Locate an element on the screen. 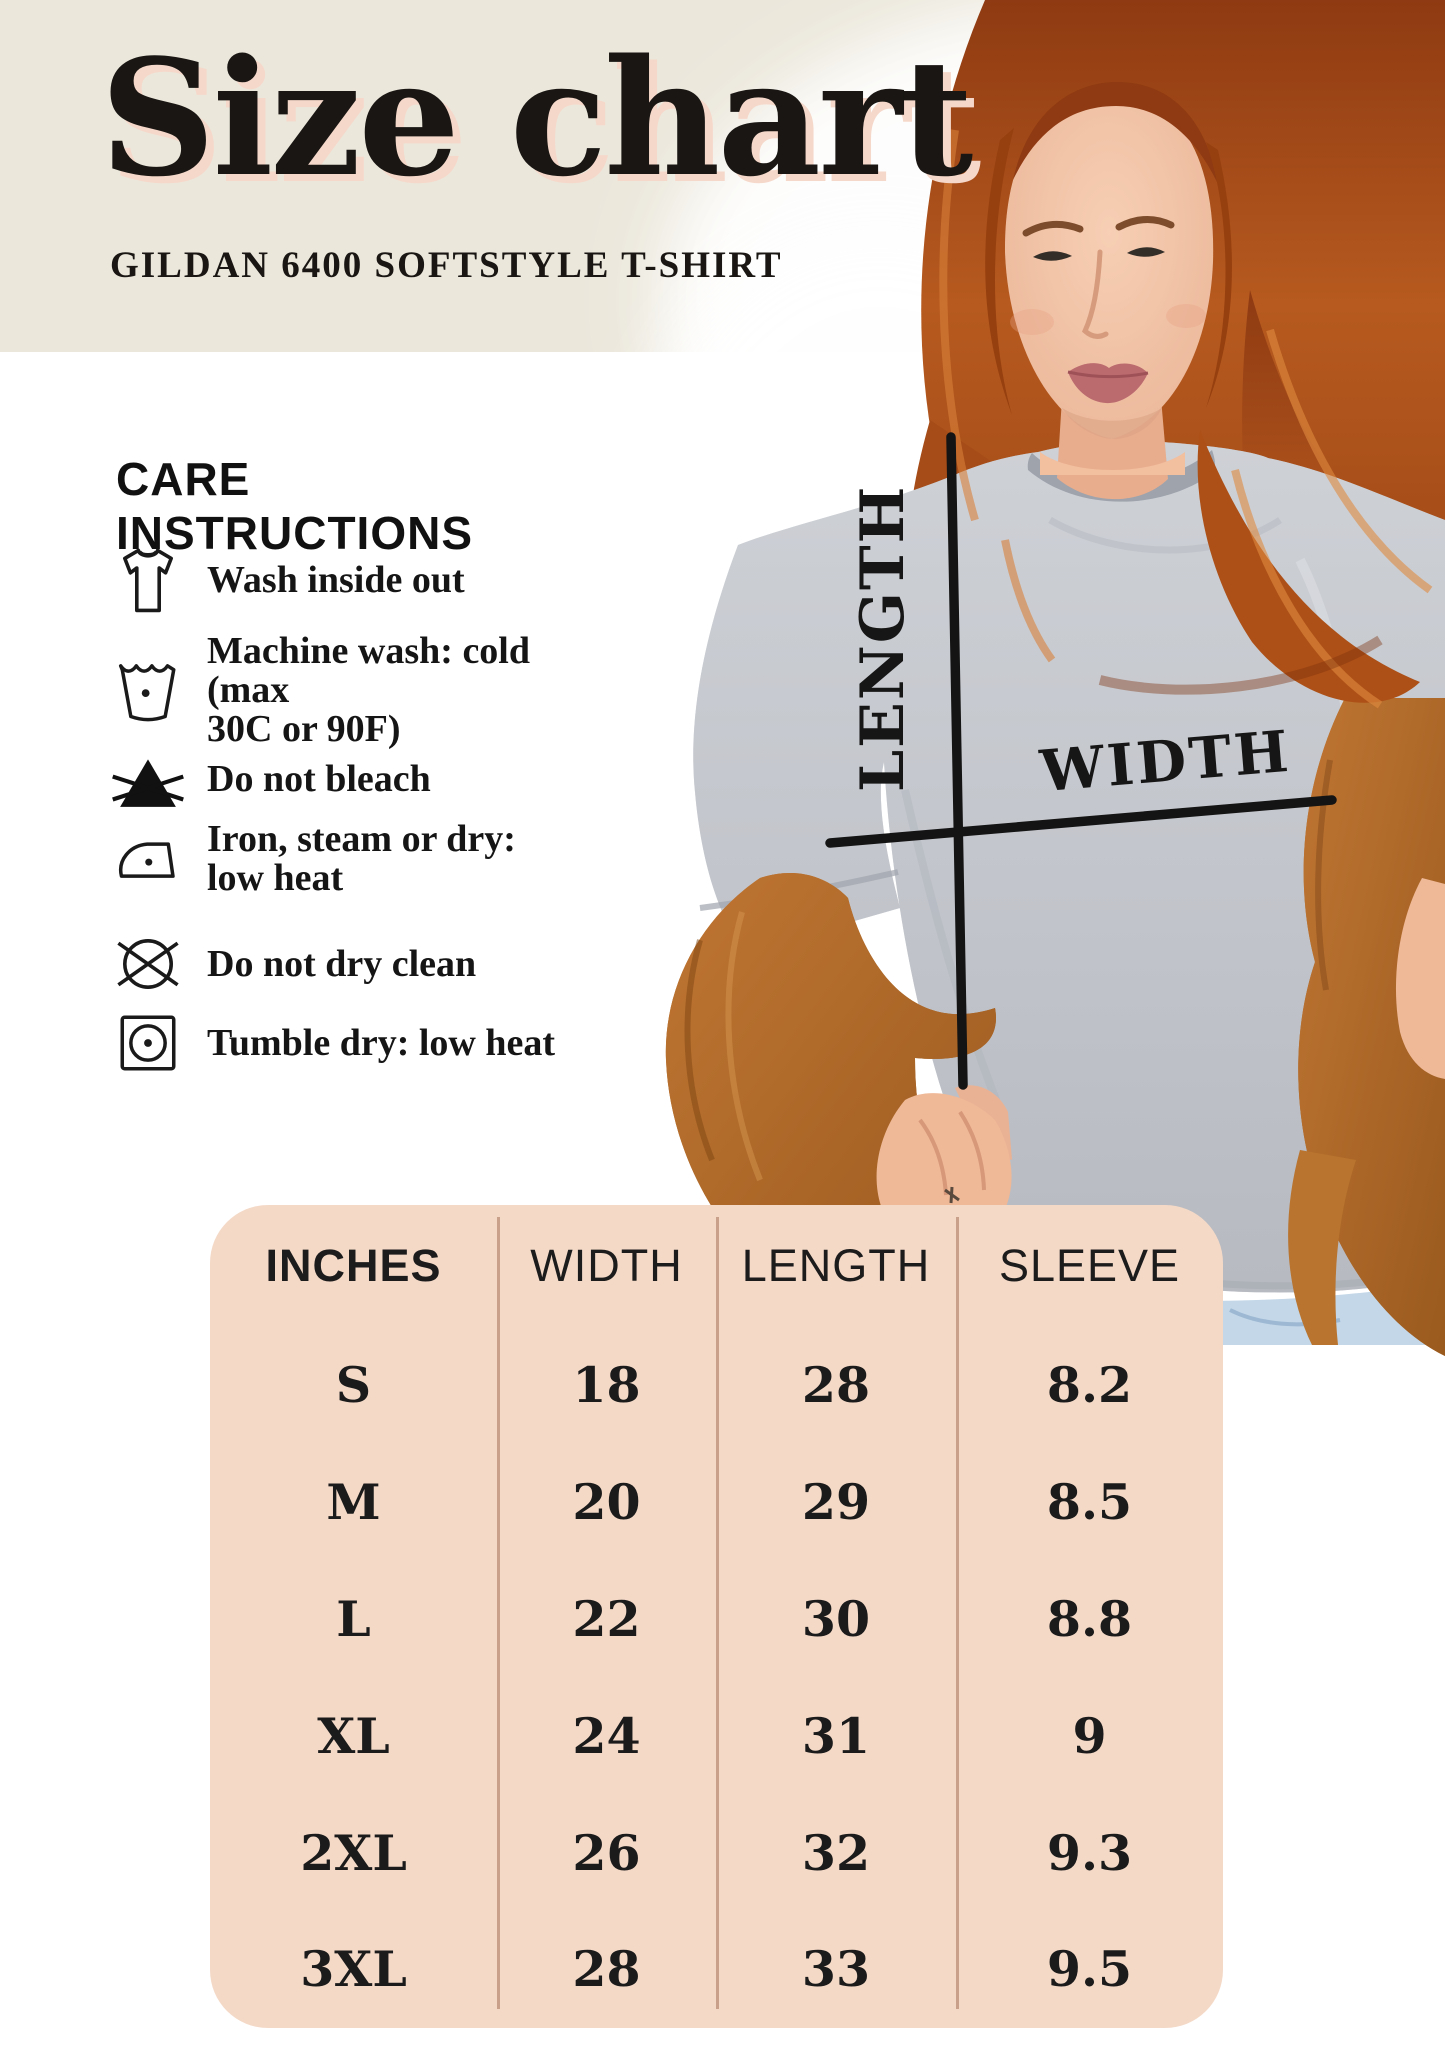  hair-front is located at coordinates (1186, 395).